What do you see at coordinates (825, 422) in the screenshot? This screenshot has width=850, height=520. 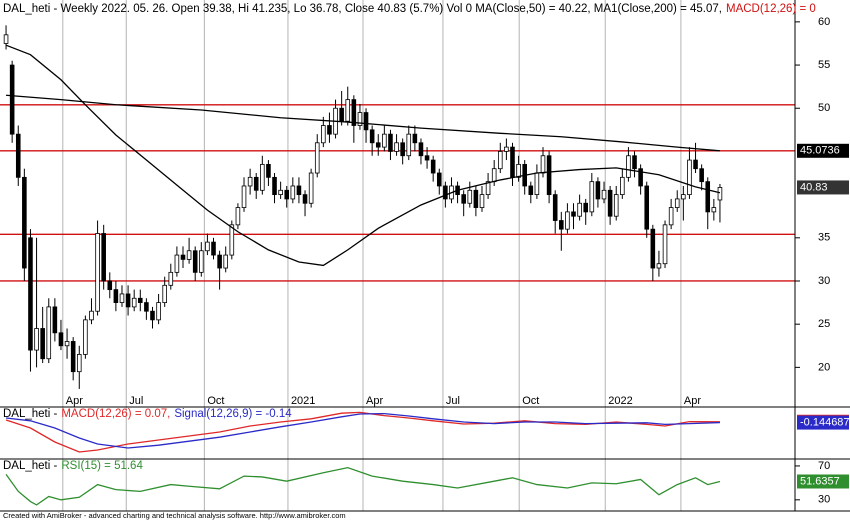 I see `value-tag-label: -0.144687` at bounding box center [825, 422].